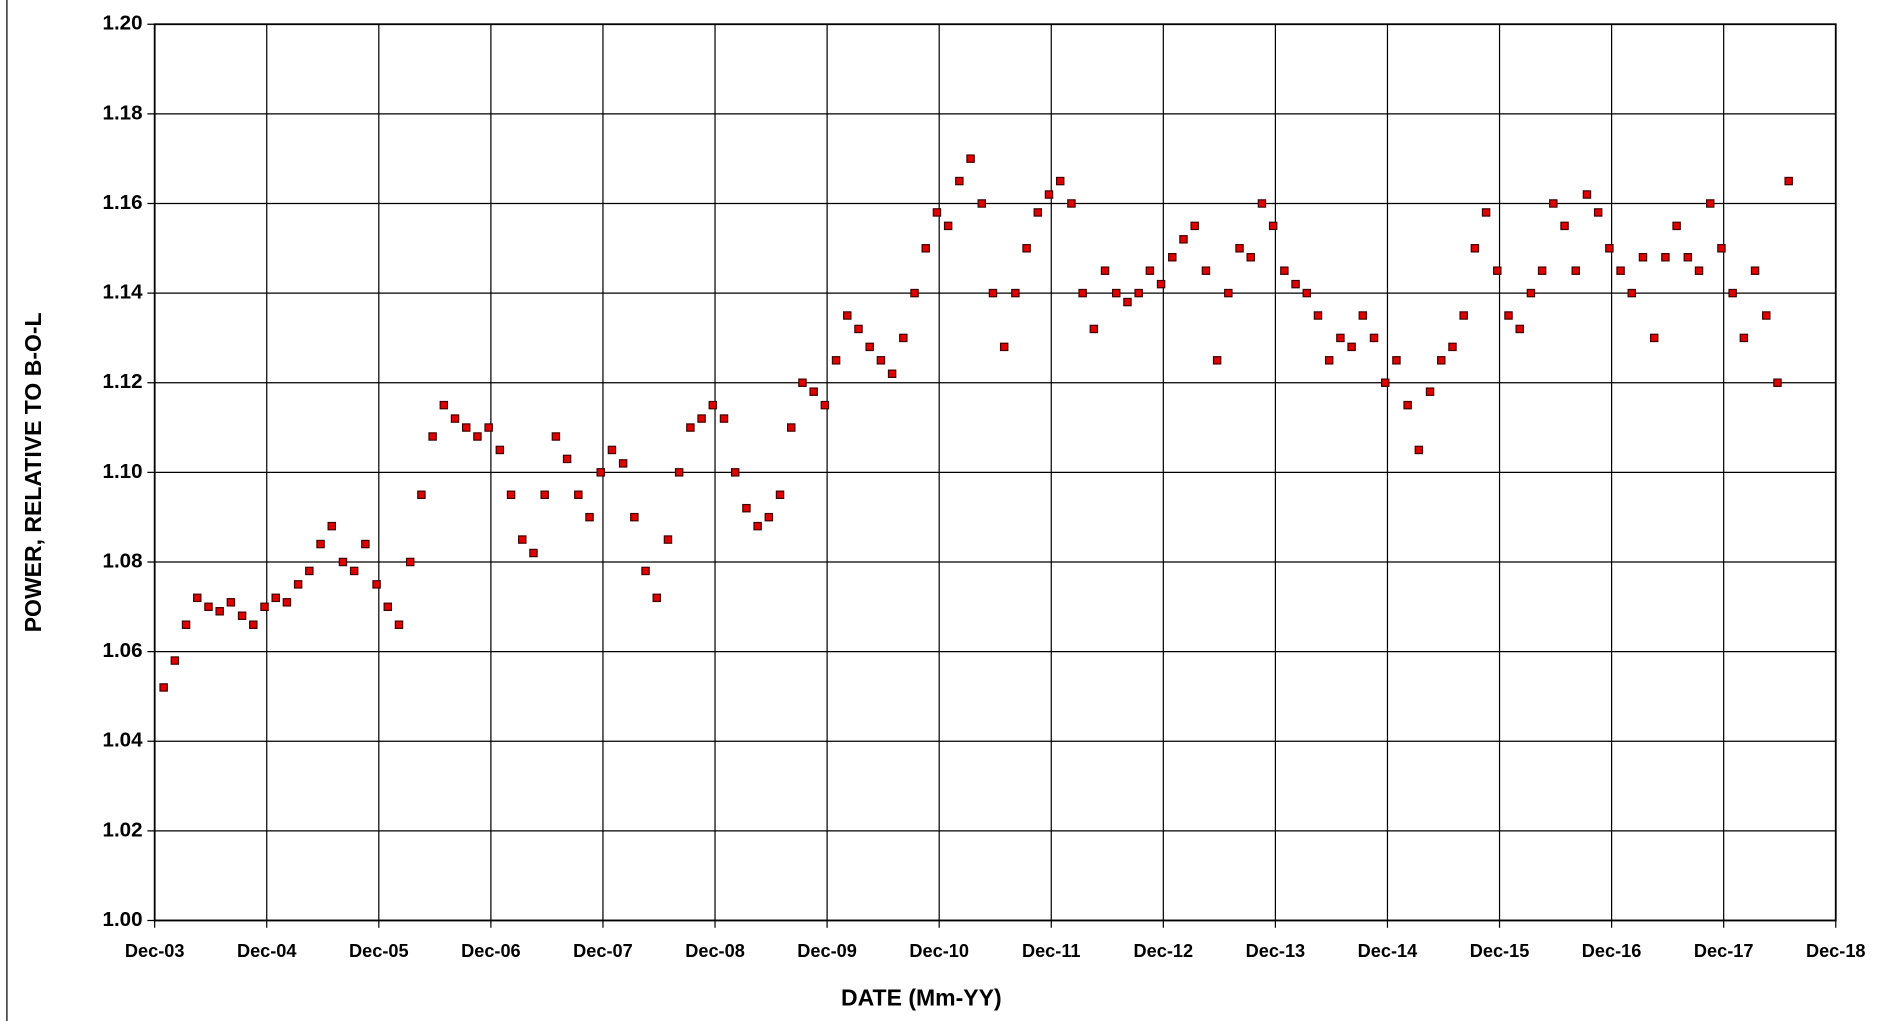 This screenshot has height=1021, width=1879. Describe the element at coordinates (491, 951) in the screenshot. I see `x-tick-label: Dec-06` at that location.